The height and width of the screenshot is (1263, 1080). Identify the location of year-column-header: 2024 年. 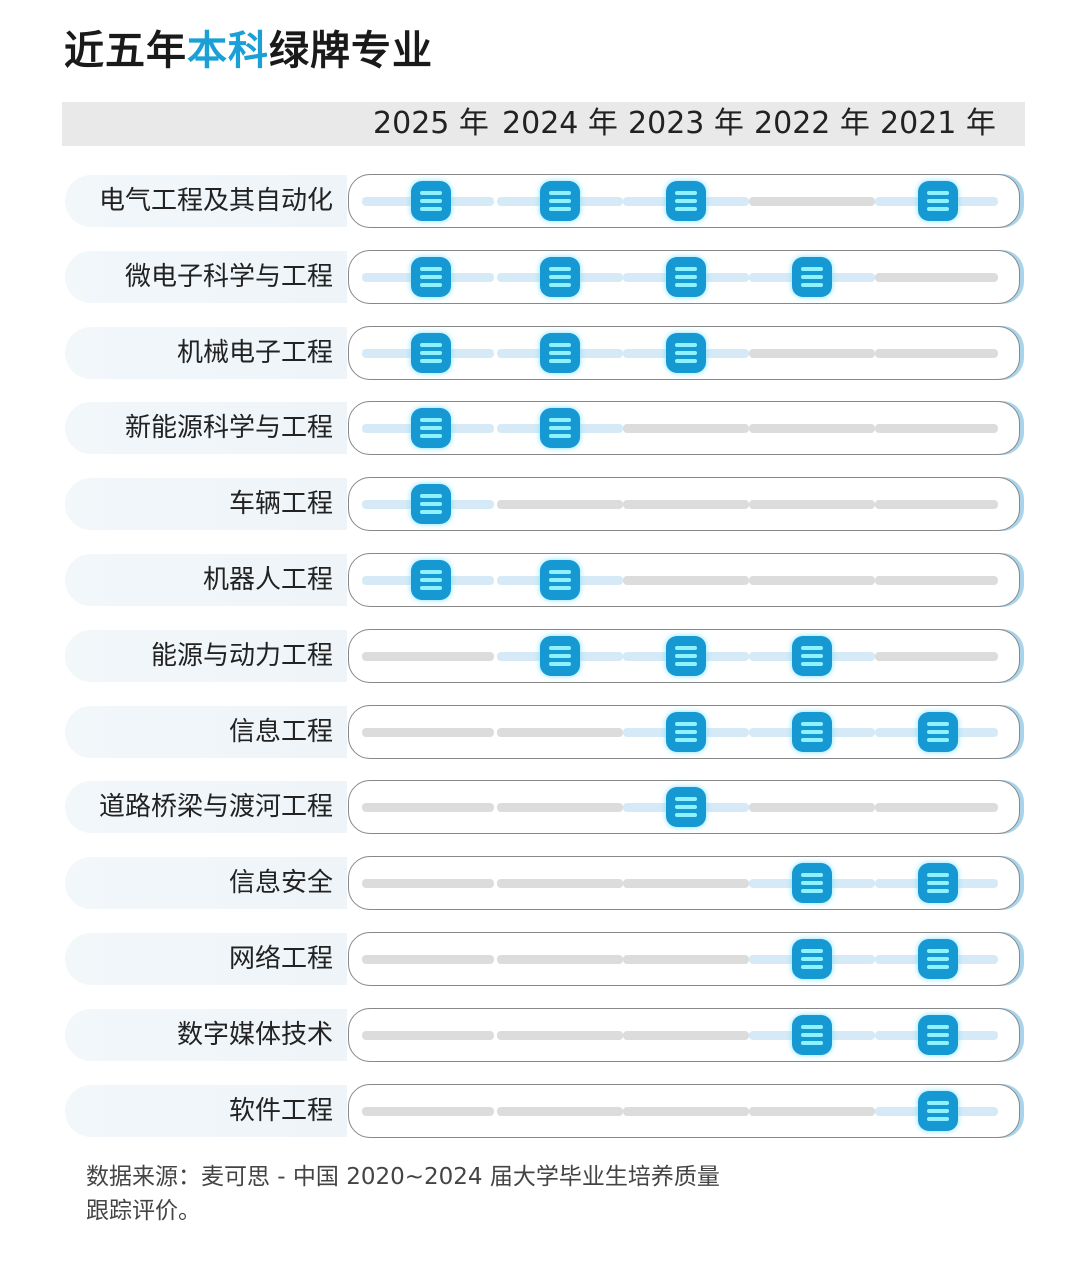
(560, 123).